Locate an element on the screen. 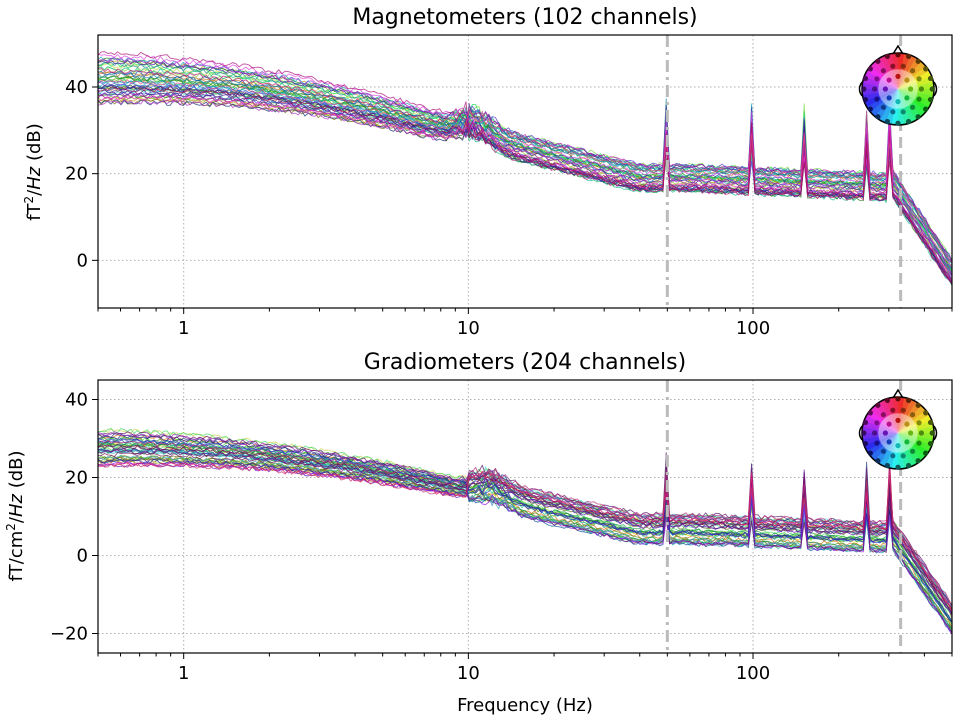 Image resolution: width=960 pixels, height=720 pixels. topomap-left-ear is located at coordinates (860, 89).